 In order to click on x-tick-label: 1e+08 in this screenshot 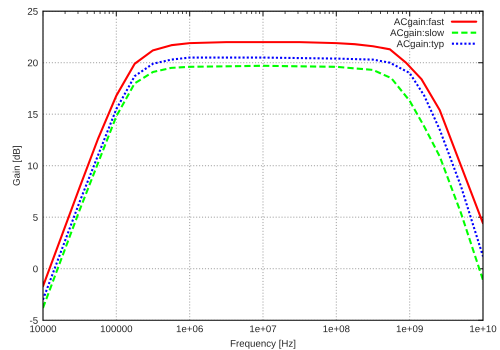, I will do `click(336, 328)`.